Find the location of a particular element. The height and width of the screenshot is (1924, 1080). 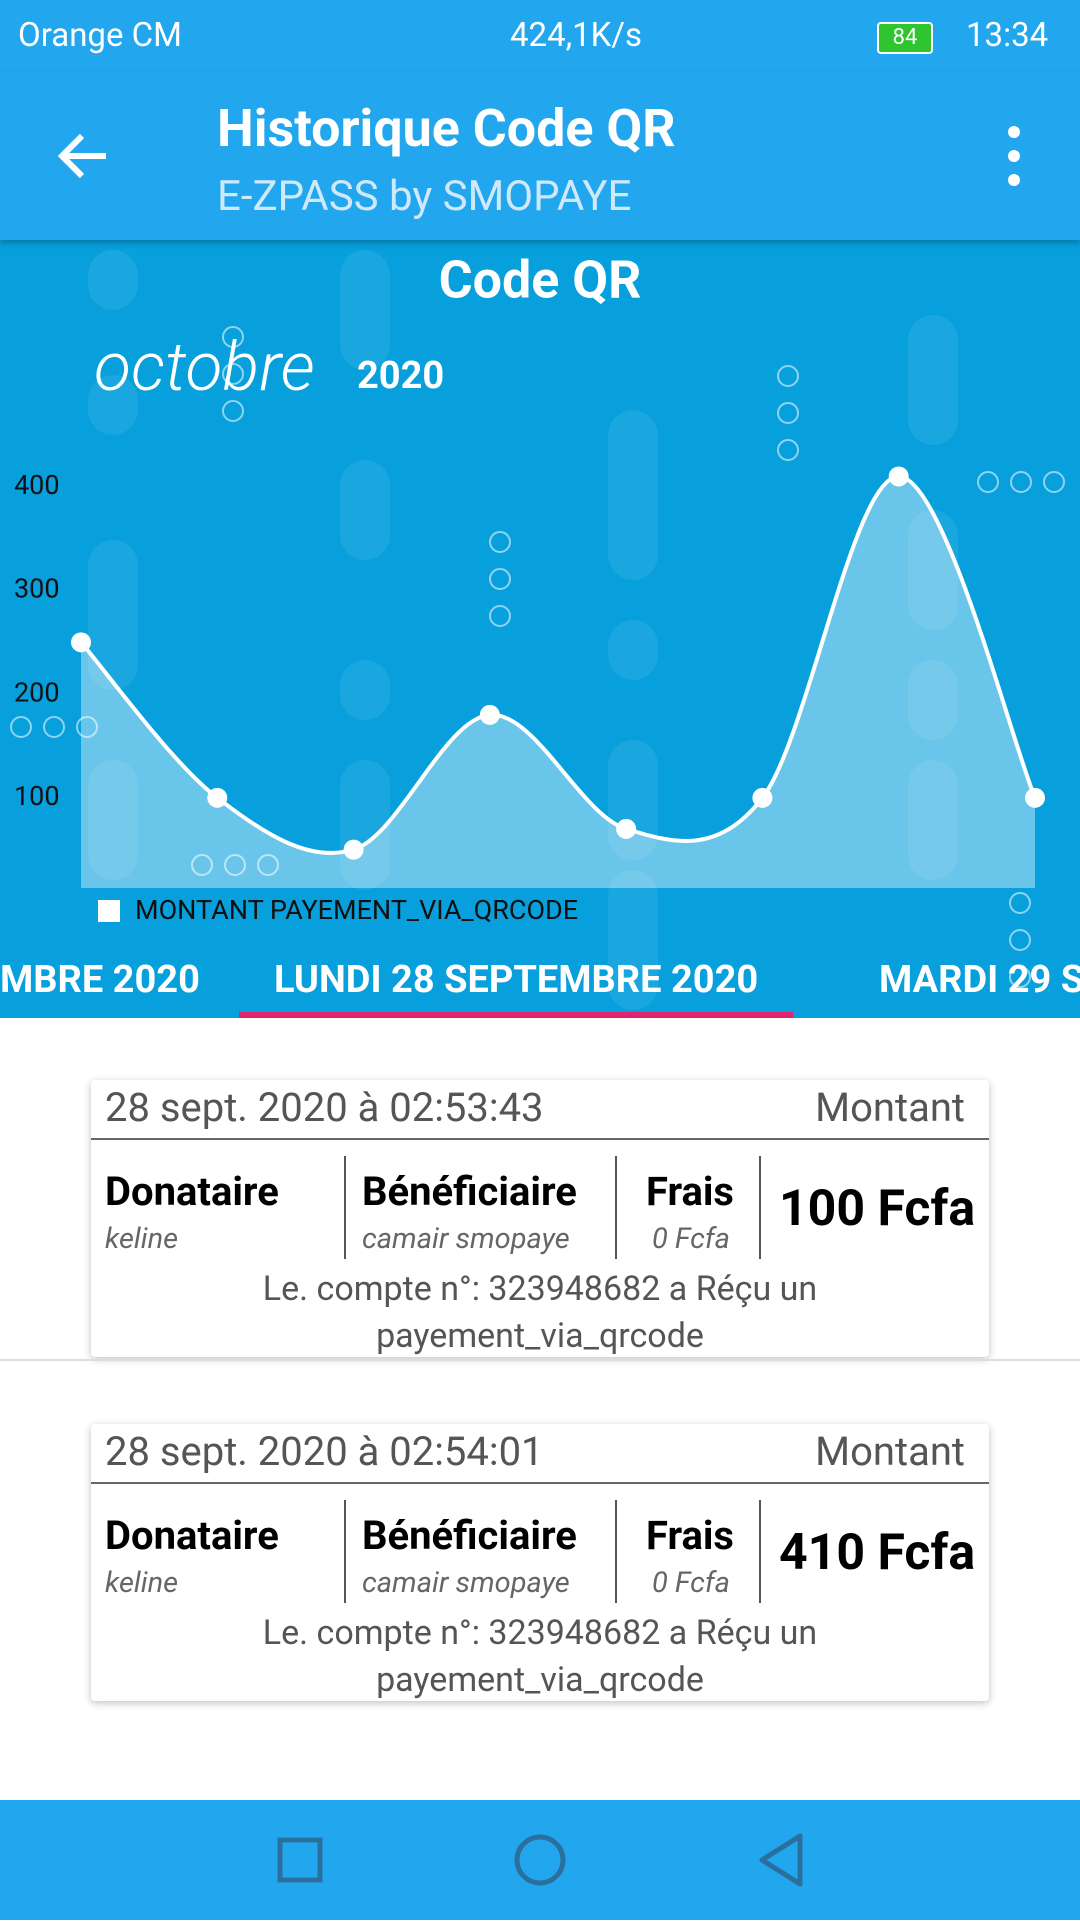

legend-label: MONTANT PAYEMENT_VIA_QRCODE is located at coordinates (356, 910).